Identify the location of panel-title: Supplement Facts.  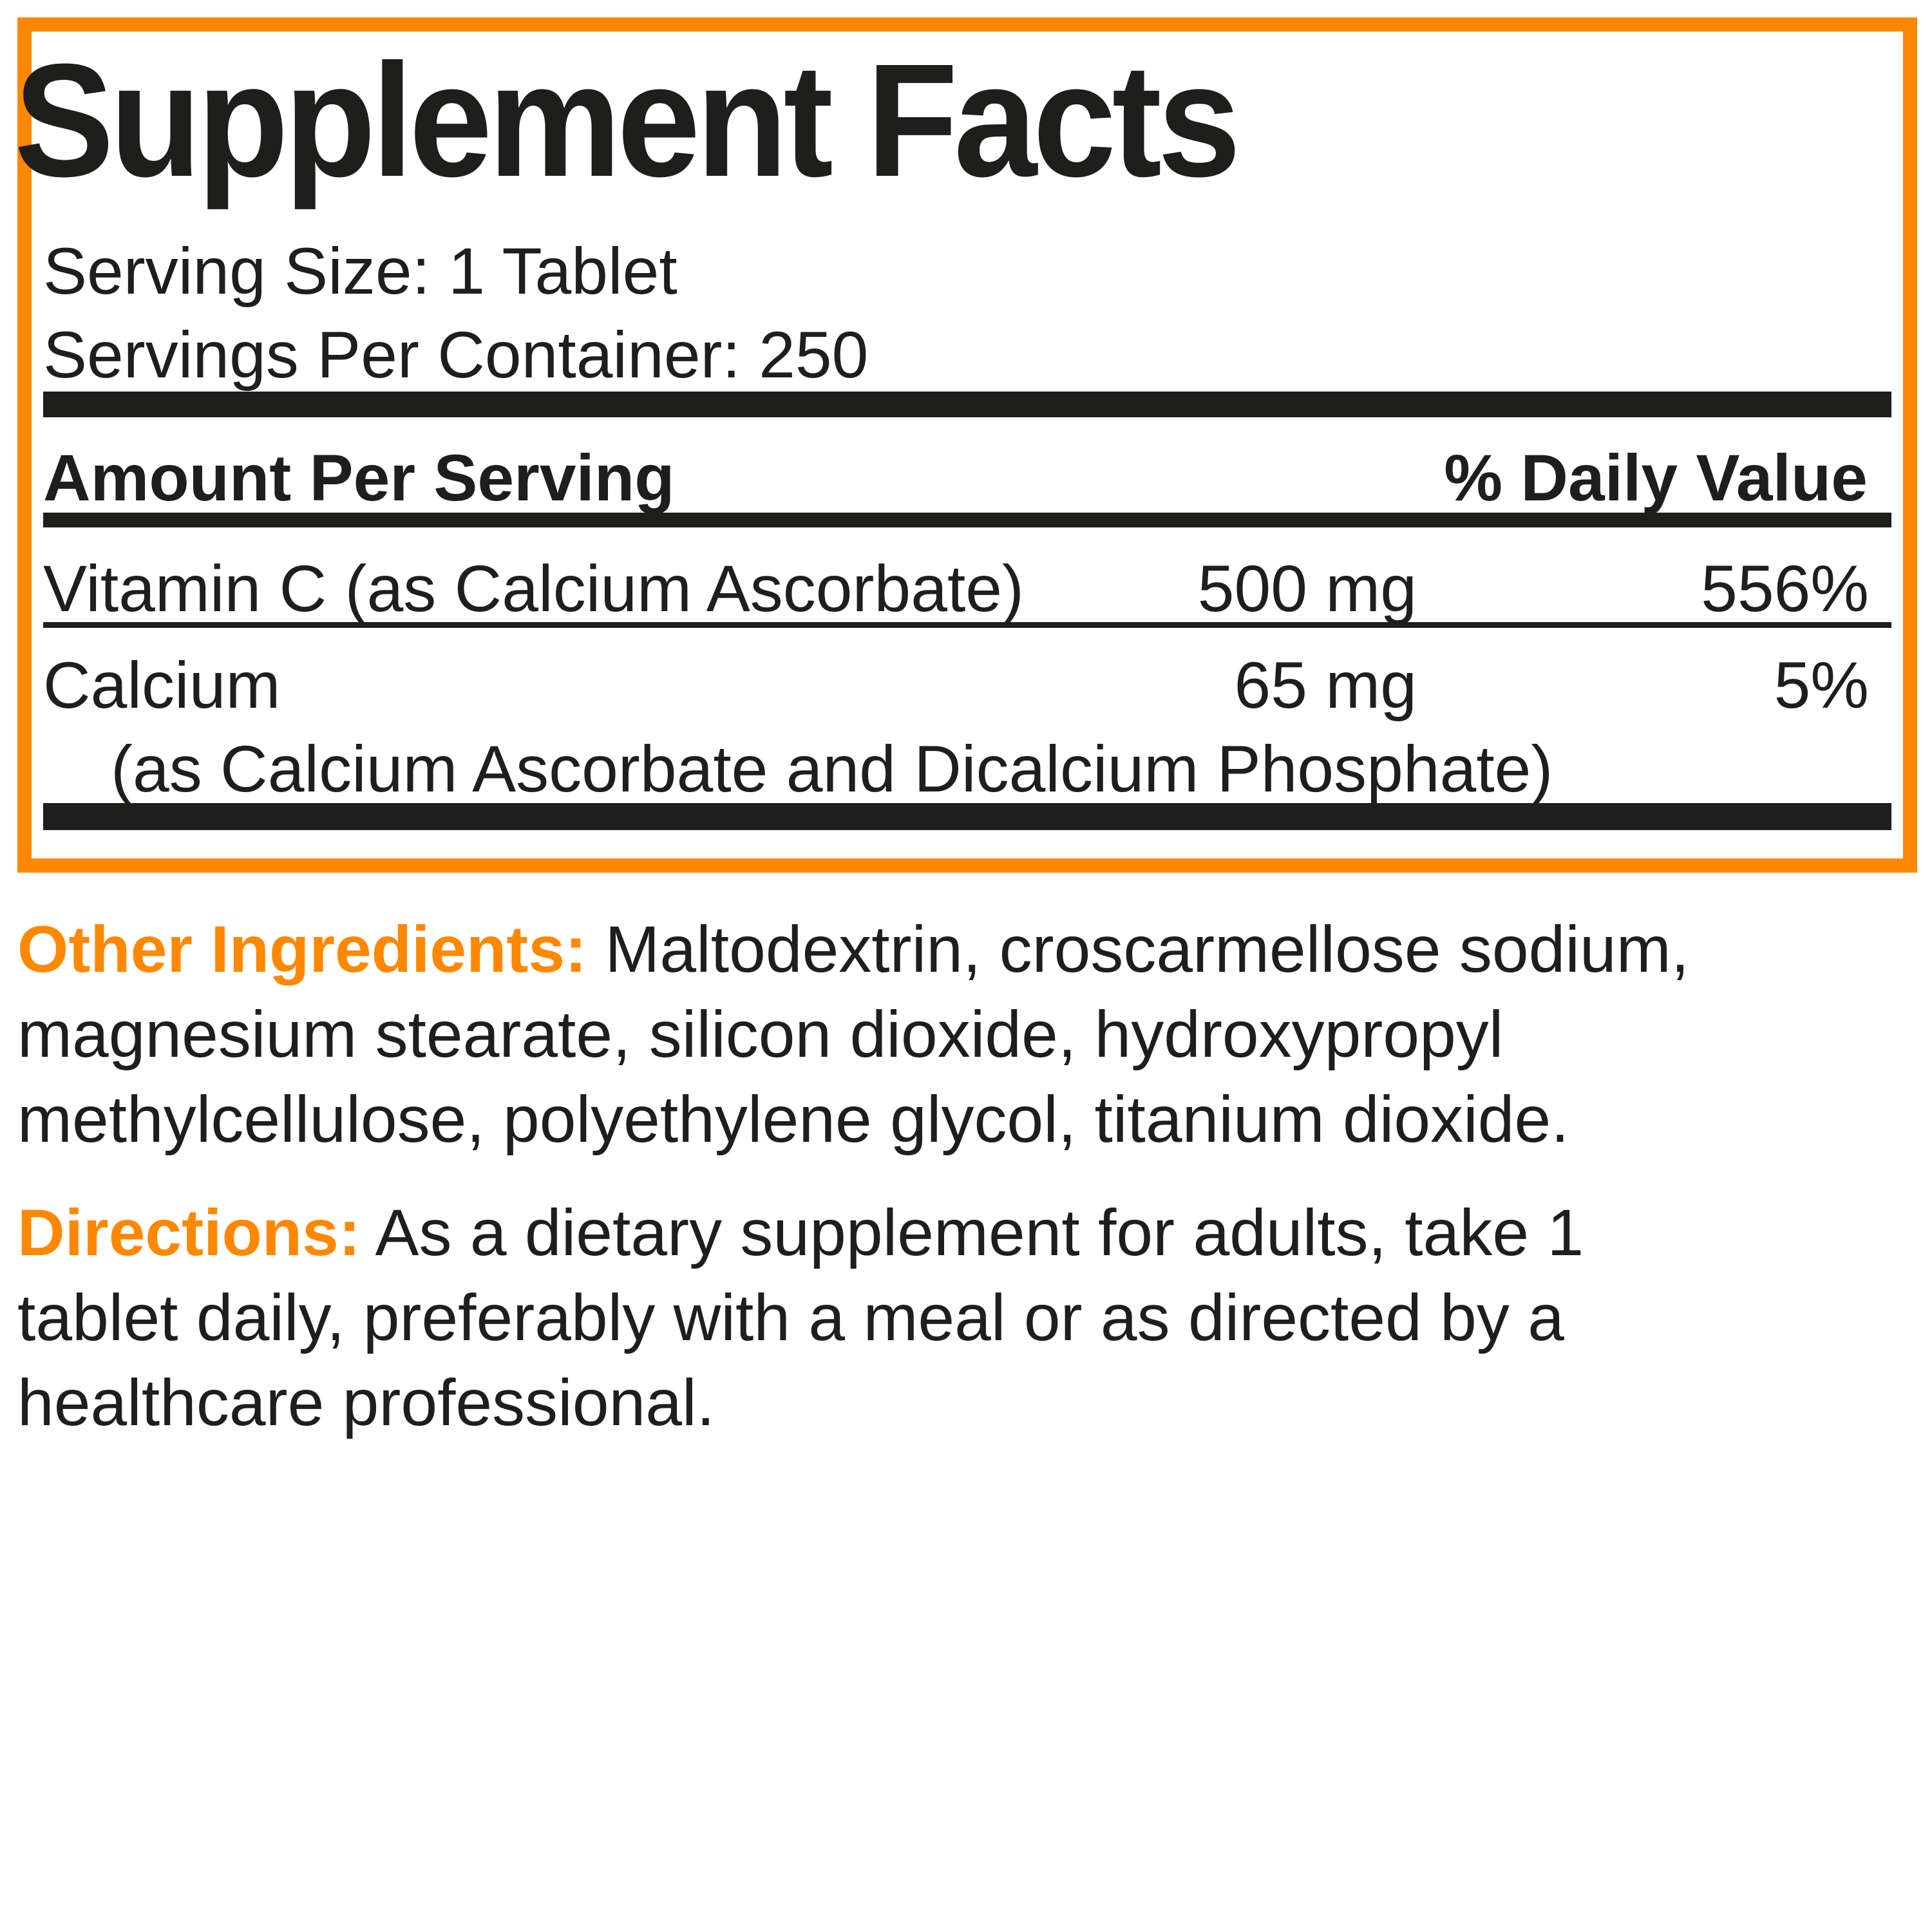
(627, 120).